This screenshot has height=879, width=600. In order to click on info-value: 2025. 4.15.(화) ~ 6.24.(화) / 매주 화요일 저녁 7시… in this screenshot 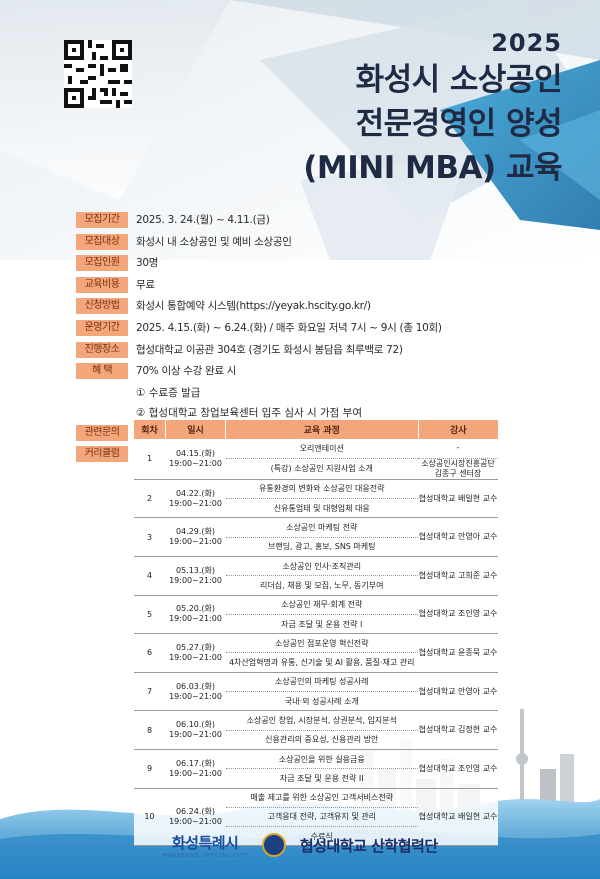, I will do `click(289, 327)`.